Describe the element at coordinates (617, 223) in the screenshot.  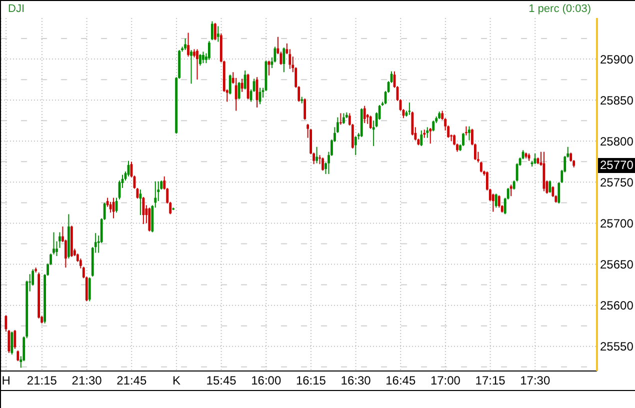
I see `y-tick-label: 25700` at that location.